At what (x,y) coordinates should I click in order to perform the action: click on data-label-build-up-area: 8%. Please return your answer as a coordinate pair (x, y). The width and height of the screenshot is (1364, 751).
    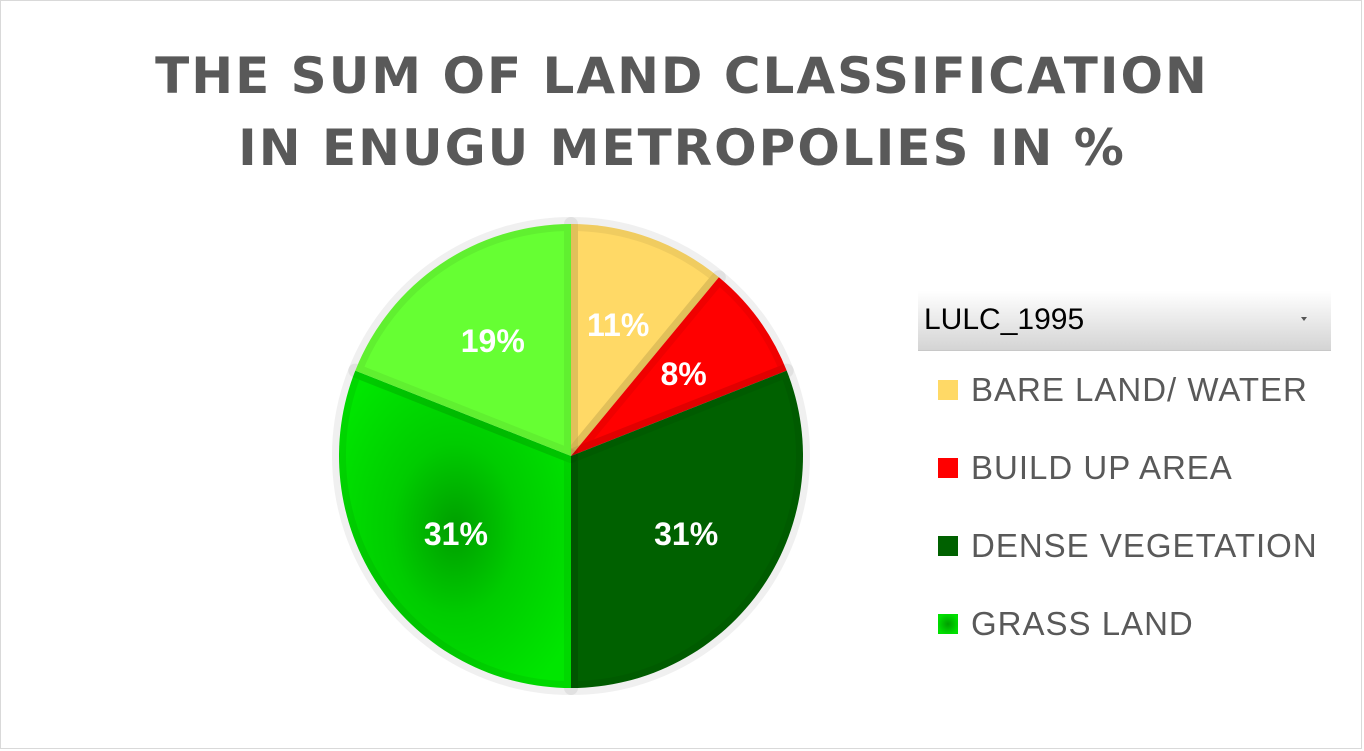
    Looking at the image, I should click on (683, 374).